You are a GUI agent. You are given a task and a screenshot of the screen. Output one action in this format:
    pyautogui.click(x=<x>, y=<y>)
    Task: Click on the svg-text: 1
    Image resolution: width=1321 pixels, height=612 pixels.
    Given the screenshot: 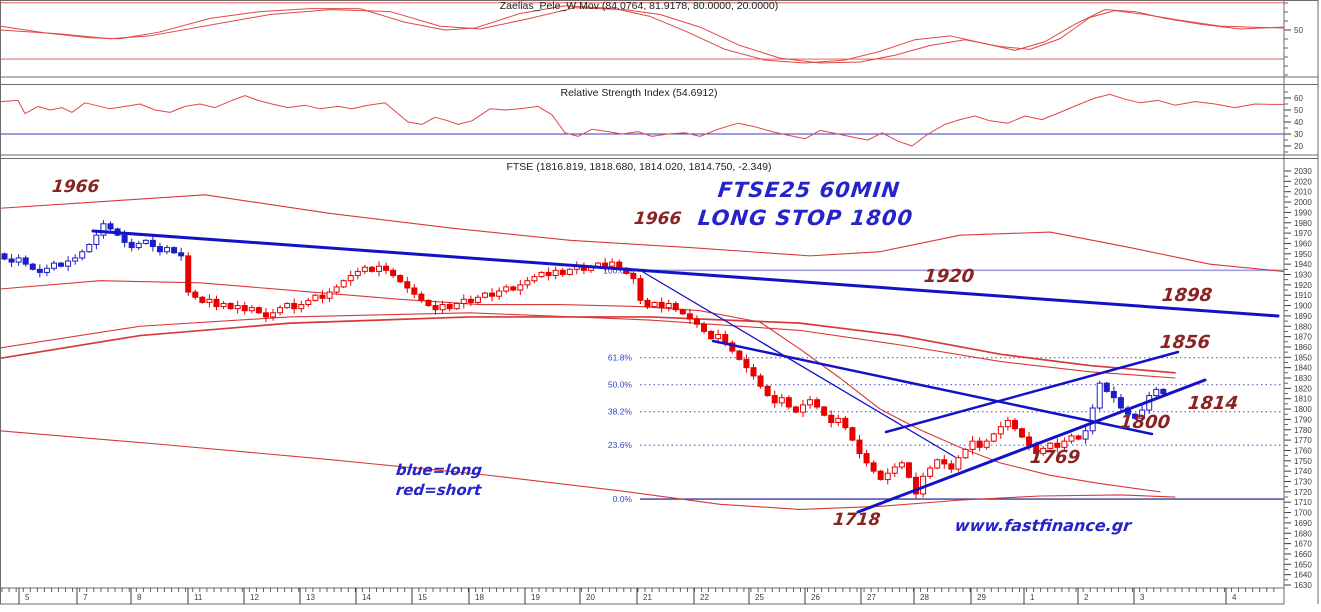 What is the action you would take?
    pyautogui.click(x=1032, y=597)
    